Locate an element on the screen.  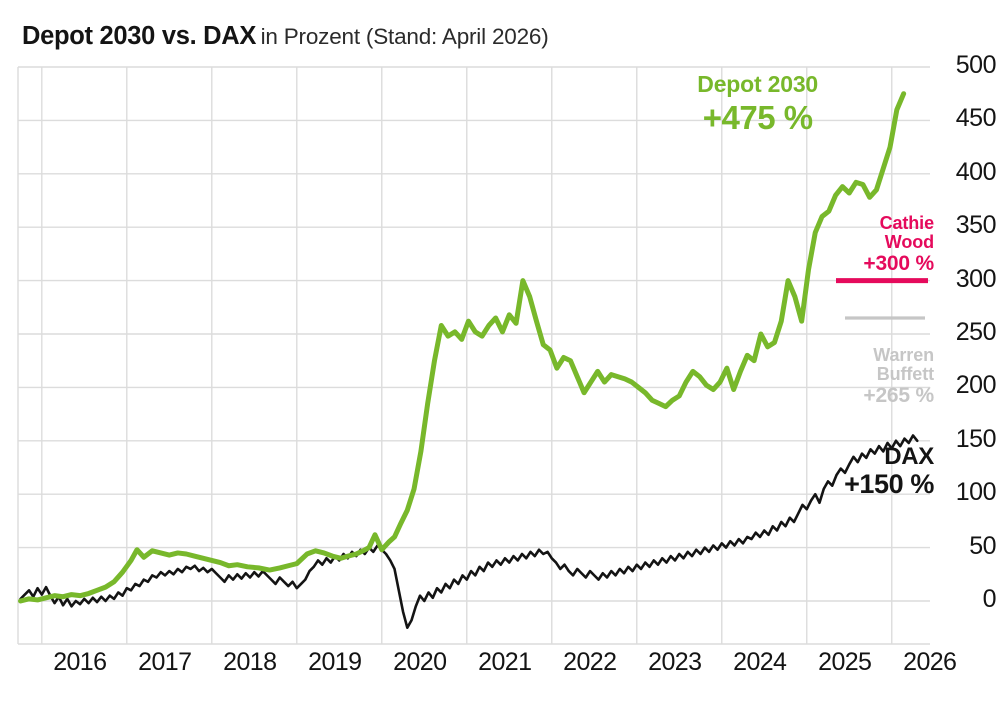
y-axis-tick-label: 200 is located at coordinates (976, 385).